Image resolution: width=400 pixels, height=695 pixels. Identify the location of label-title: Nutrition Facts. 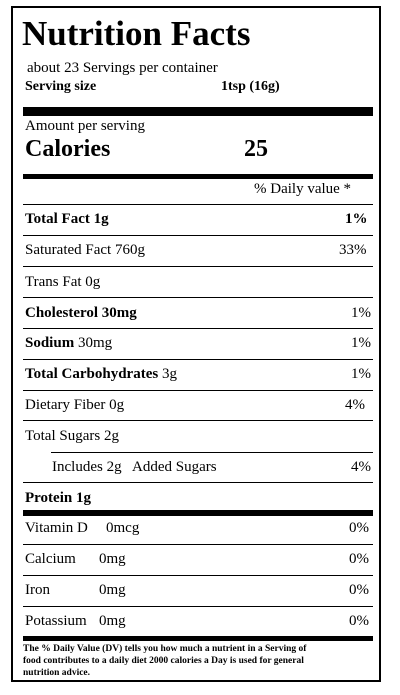
(136, 33).